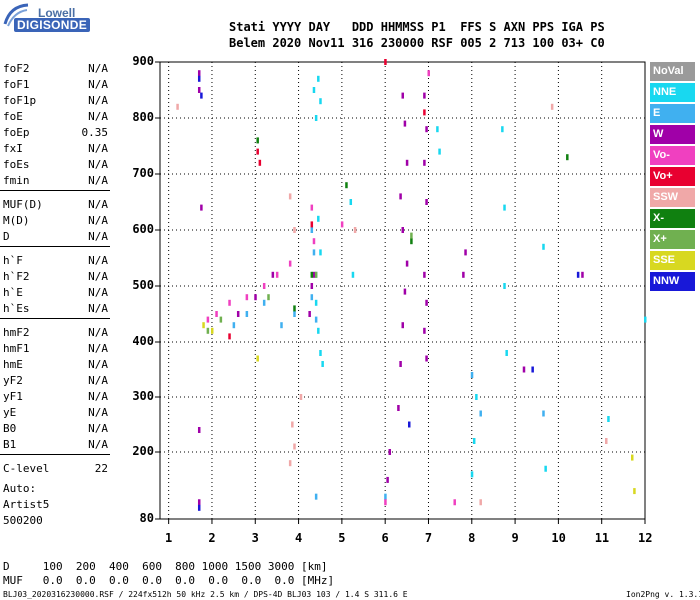 This screenshot has height=600, width=700. What do you see at coordinates (16, 348) in the screenshot?
I see `param-name: hmF1` at bounding box center [16, 348].